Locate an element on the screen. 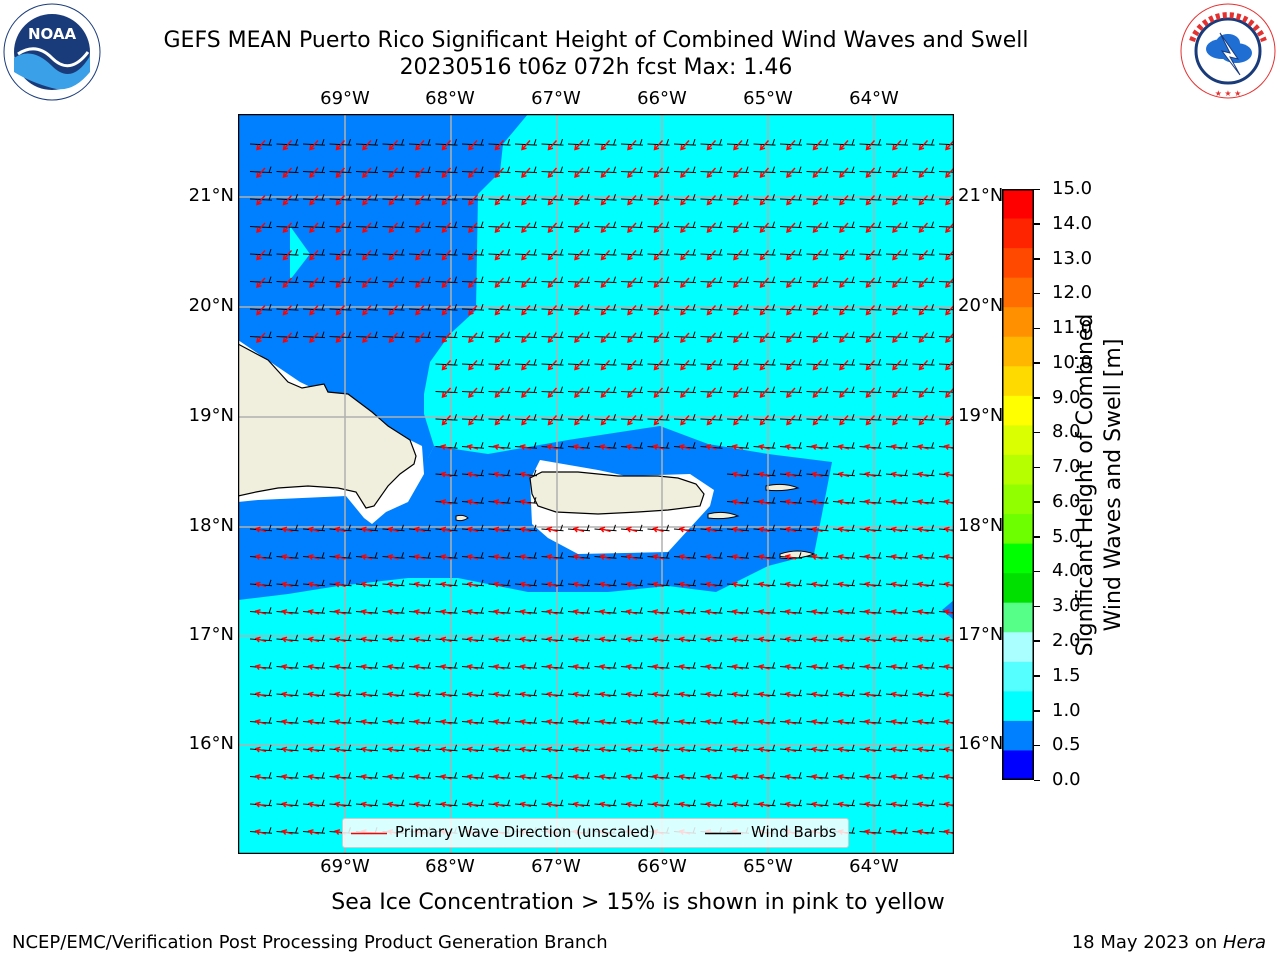 Image resolution: width=1280 pixels, height=960 pixels. lat-label-left-17n: 17°N is located at coordinates (211, 634).